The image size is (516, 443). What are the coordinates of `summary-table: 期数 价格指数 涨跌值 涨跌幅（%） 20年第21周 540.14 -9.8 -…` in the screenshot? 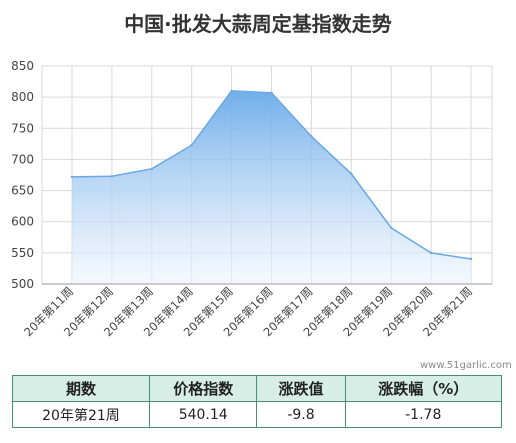 It's located at (257, 401).